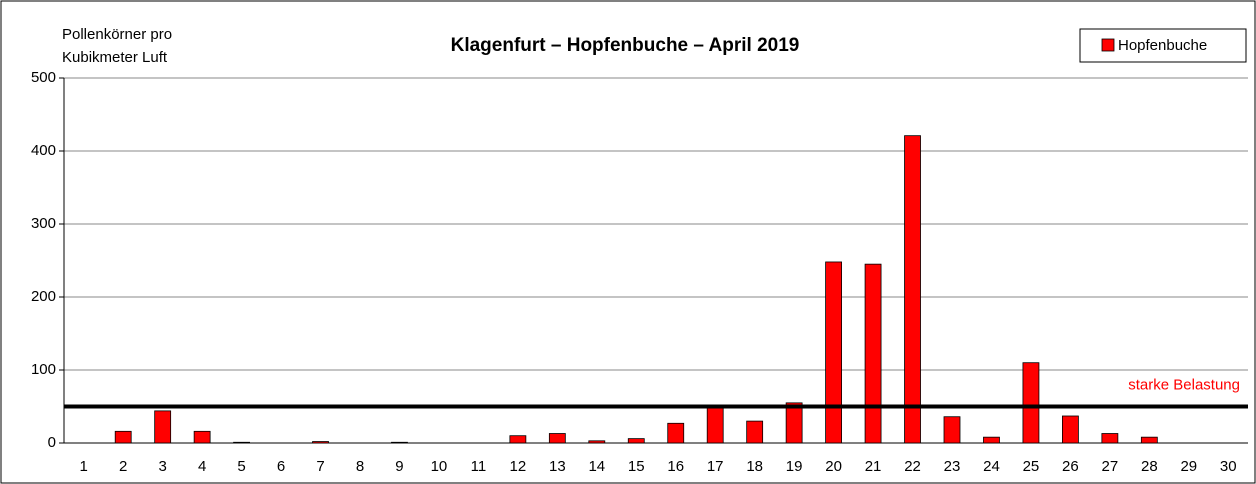  I want to click on x-tick-label: 22, so click(912, 466).